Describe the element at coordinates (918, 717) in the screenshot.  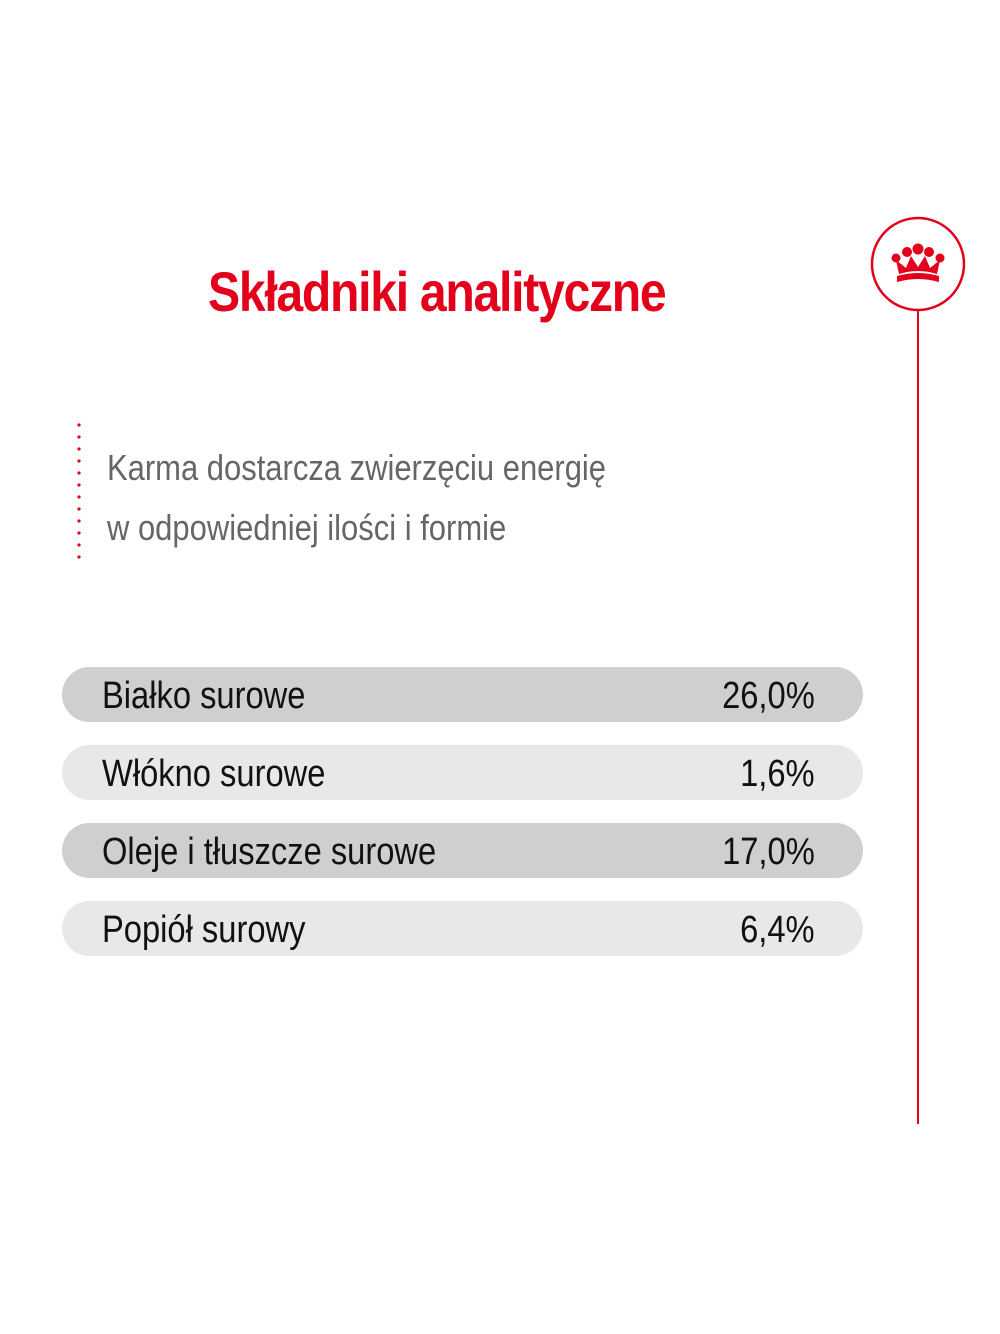
I see `vertical-red-line` at that location.